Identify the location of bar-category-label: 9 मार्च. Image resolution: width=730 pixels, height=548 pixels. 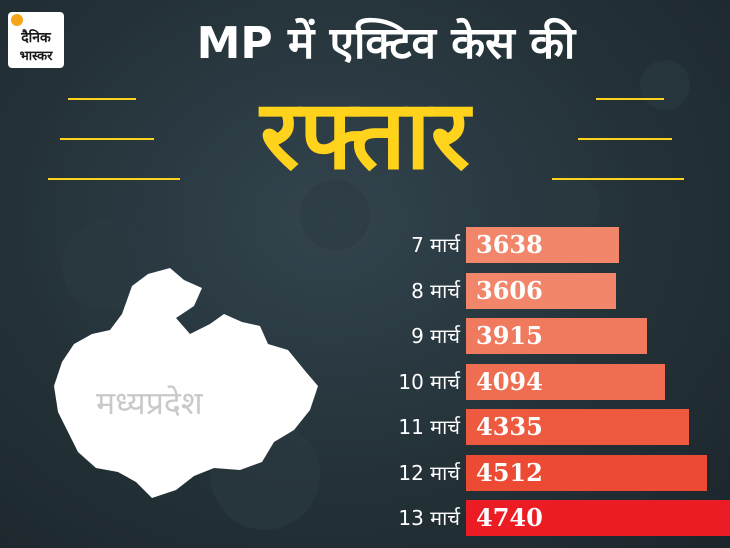
(435, 336).